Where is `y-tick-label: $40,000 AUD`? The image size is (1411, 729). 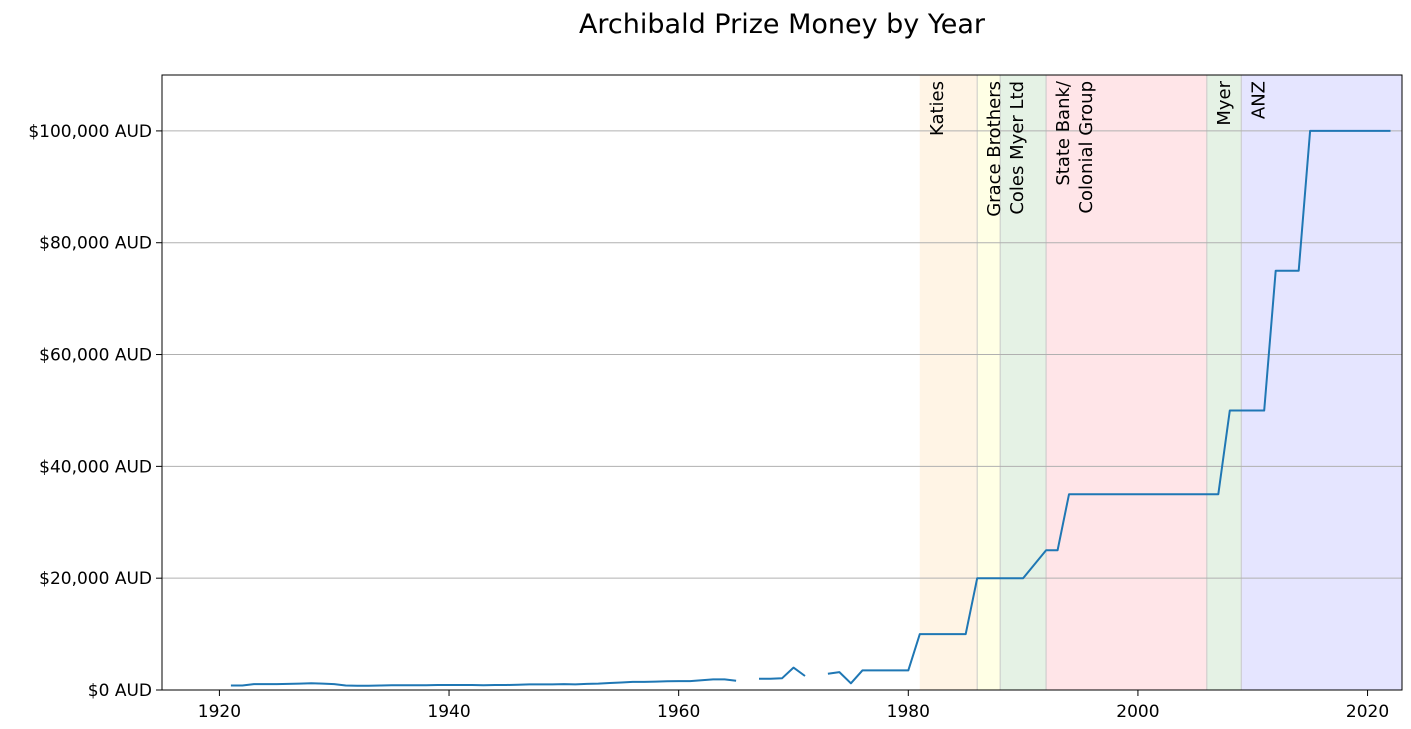
y-tick-label: $40,000 AUD is located at coordinates (95, 467).